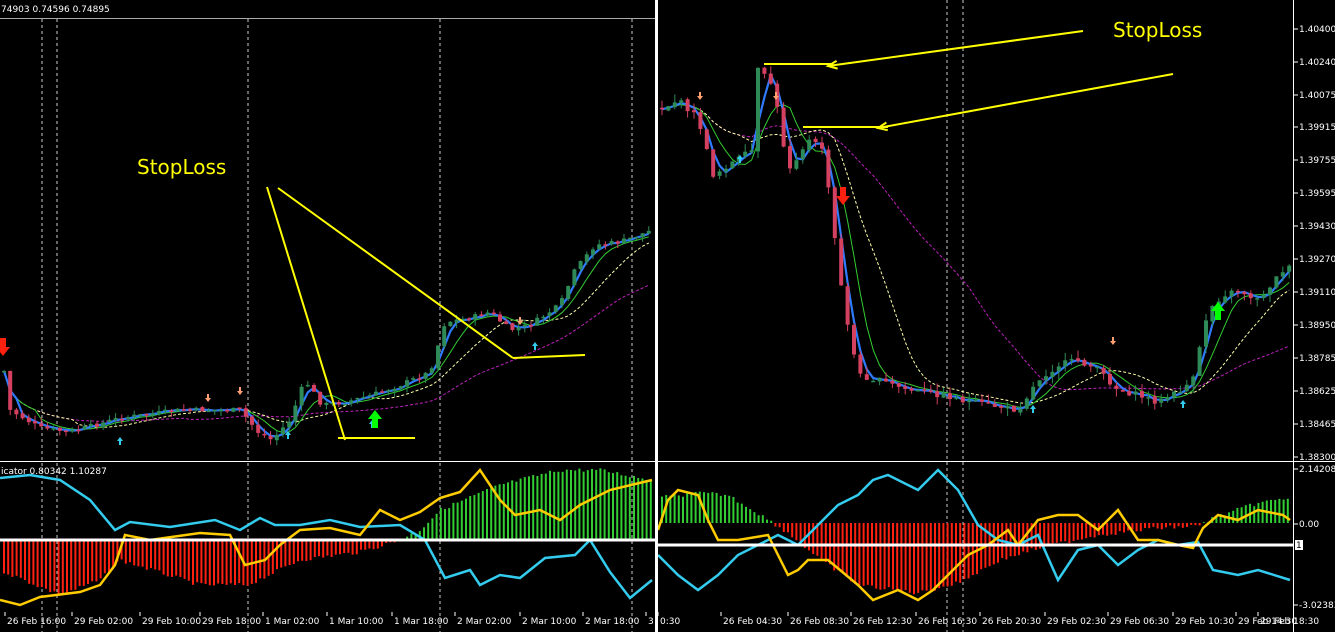 The width and height of the screenshot is (1335, 632). I want to click on big-buy-arrow-icon, so click(1218, 311).